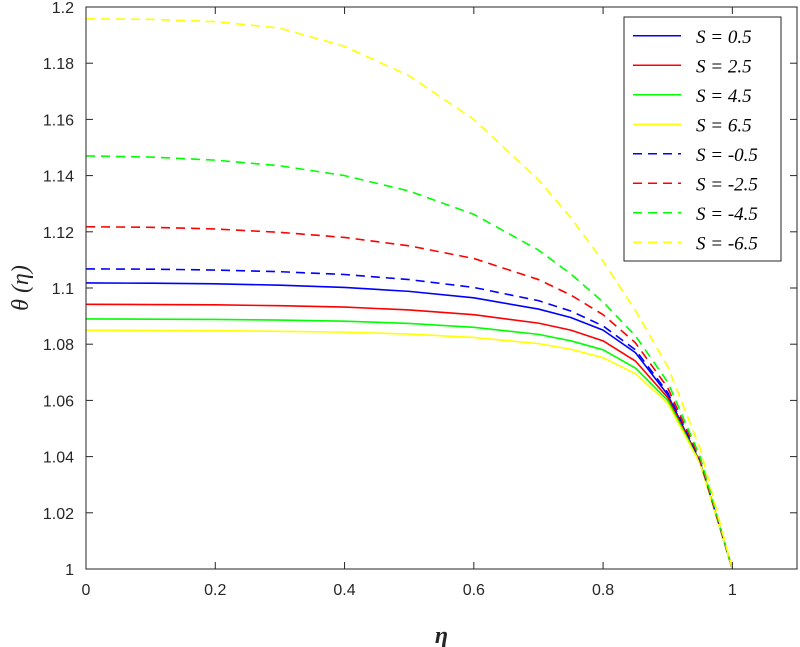 The width and height of the screenshot is (800, 647). I want to click on x-tick-label: 1, so click(732, 590).